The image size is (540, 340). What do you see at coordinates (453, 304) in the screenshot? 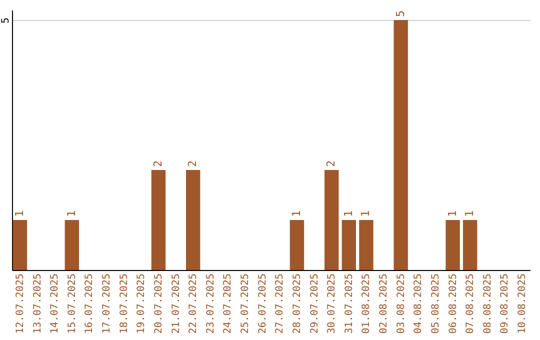
I see `x-tick-label: 06.08.2025` at bounding box center [453, 304].